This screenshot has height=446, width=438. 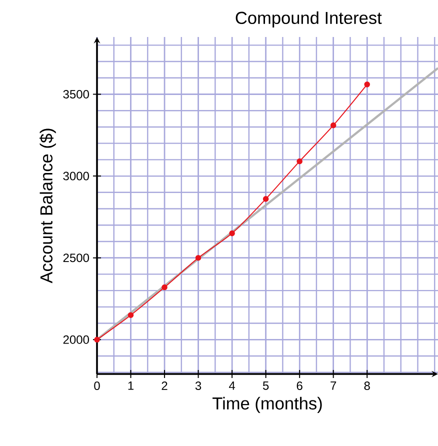 I want to click on x-tick-label: 1, so click(x=131, y=386).